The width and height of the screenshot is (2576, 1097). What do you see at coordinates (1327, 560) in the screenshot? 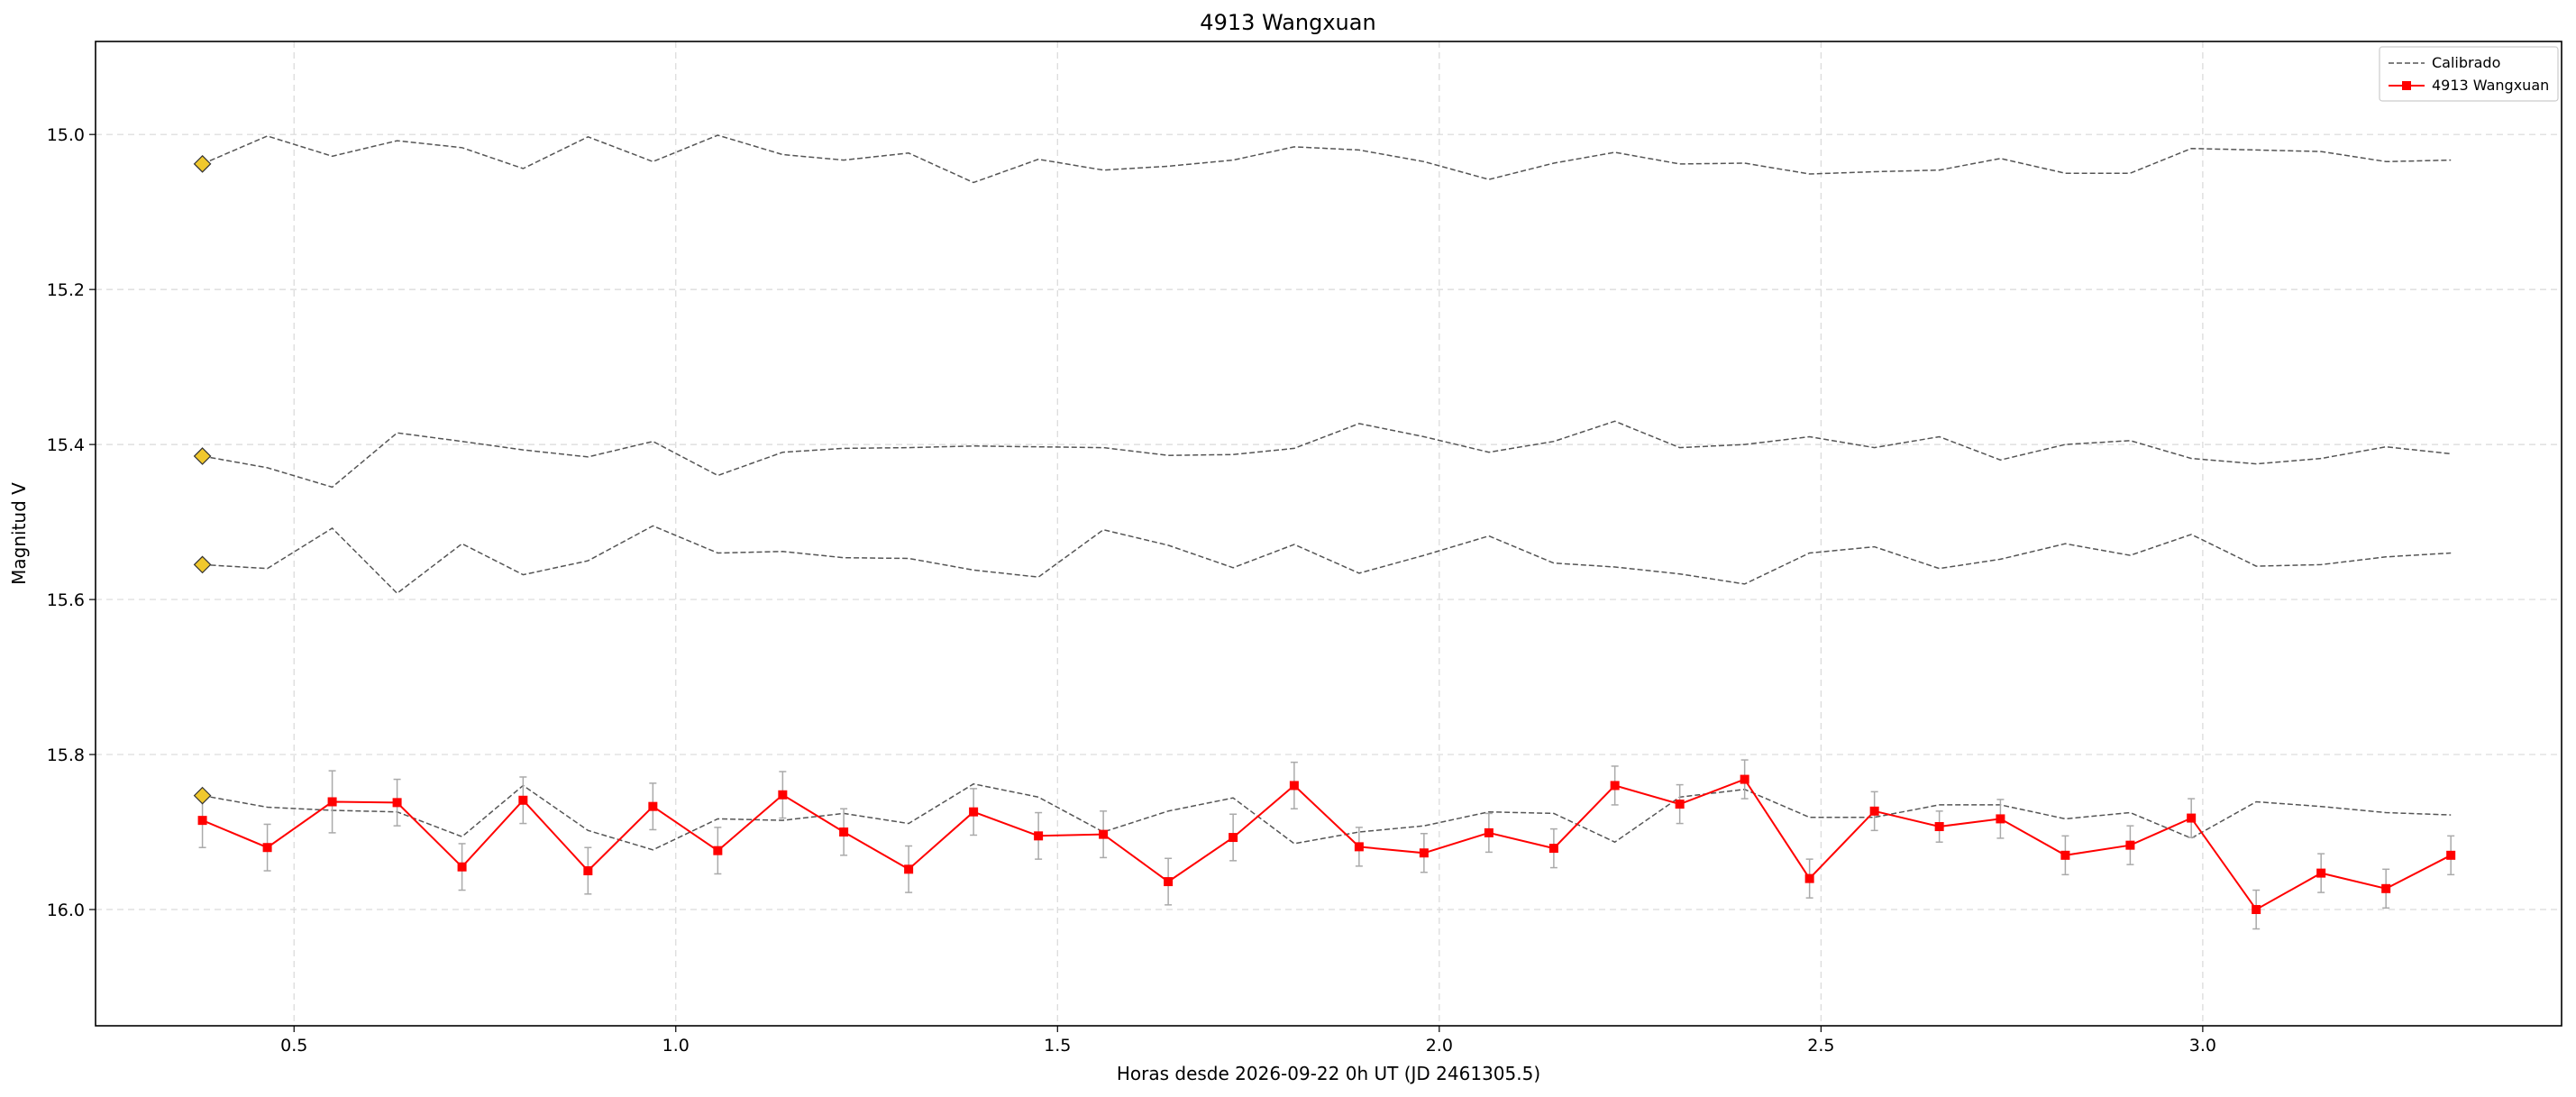
I see `calibrated-series-3-line` at bounding box center [1327, 560].